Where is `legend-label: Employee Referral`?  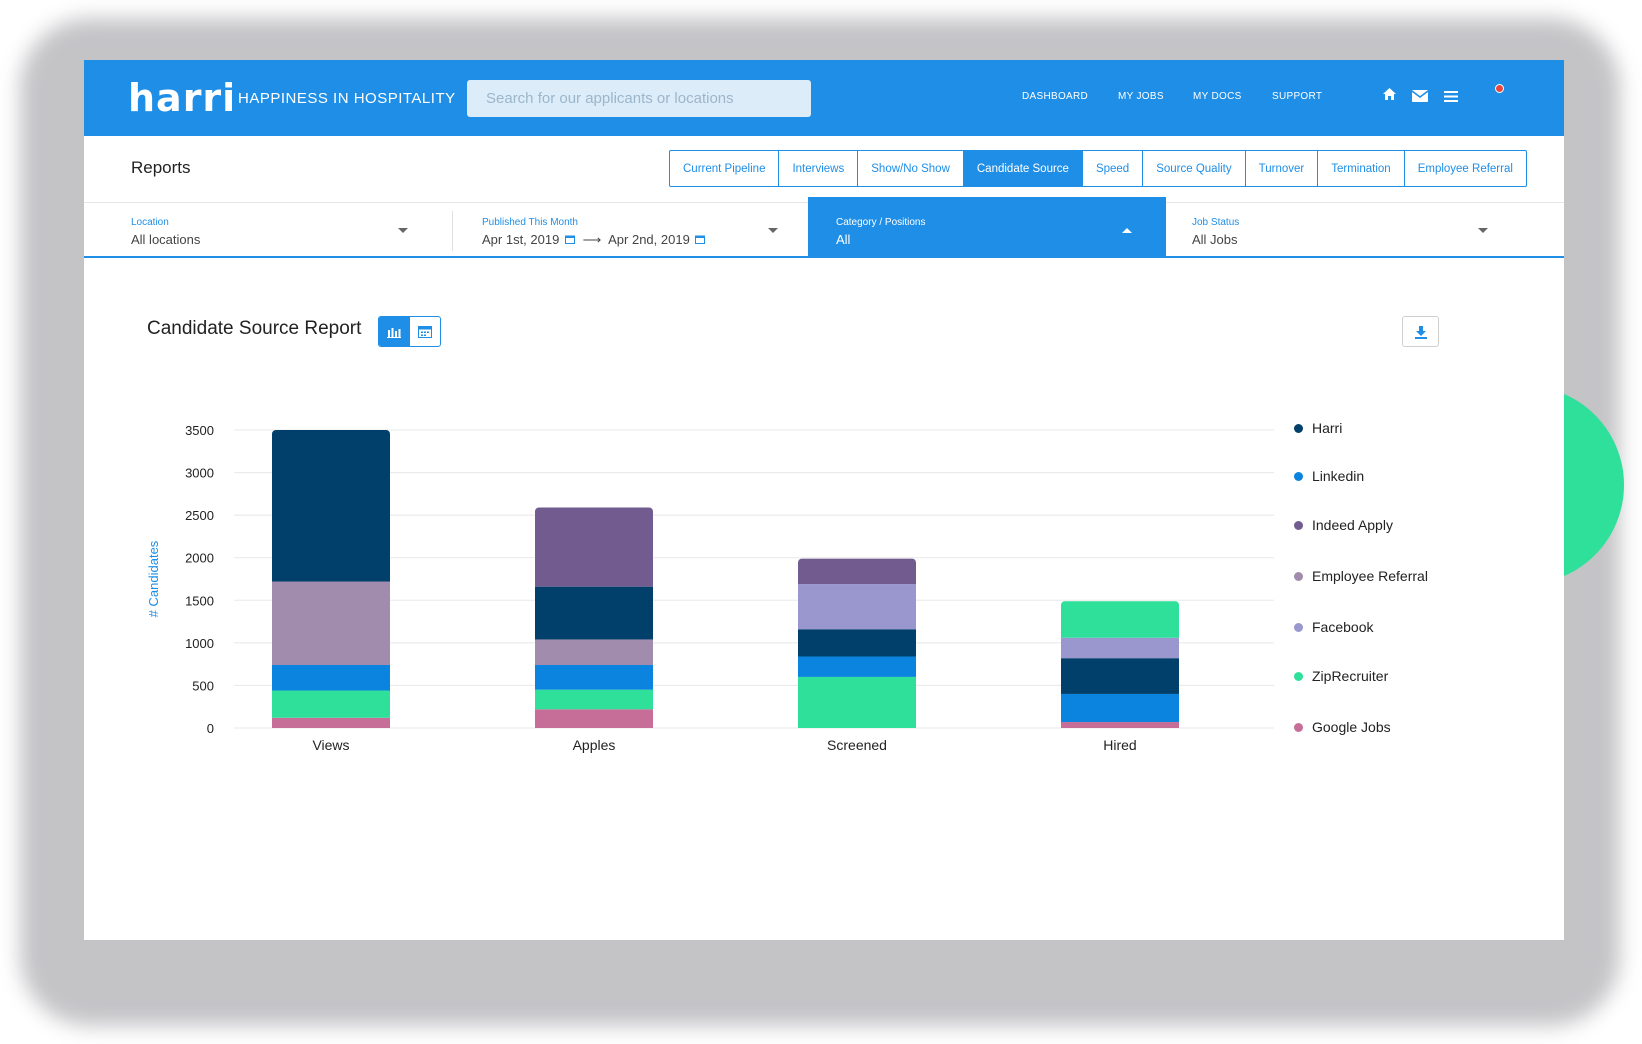 legend-label: Employee Referral is located at coordinates (1370, 576).